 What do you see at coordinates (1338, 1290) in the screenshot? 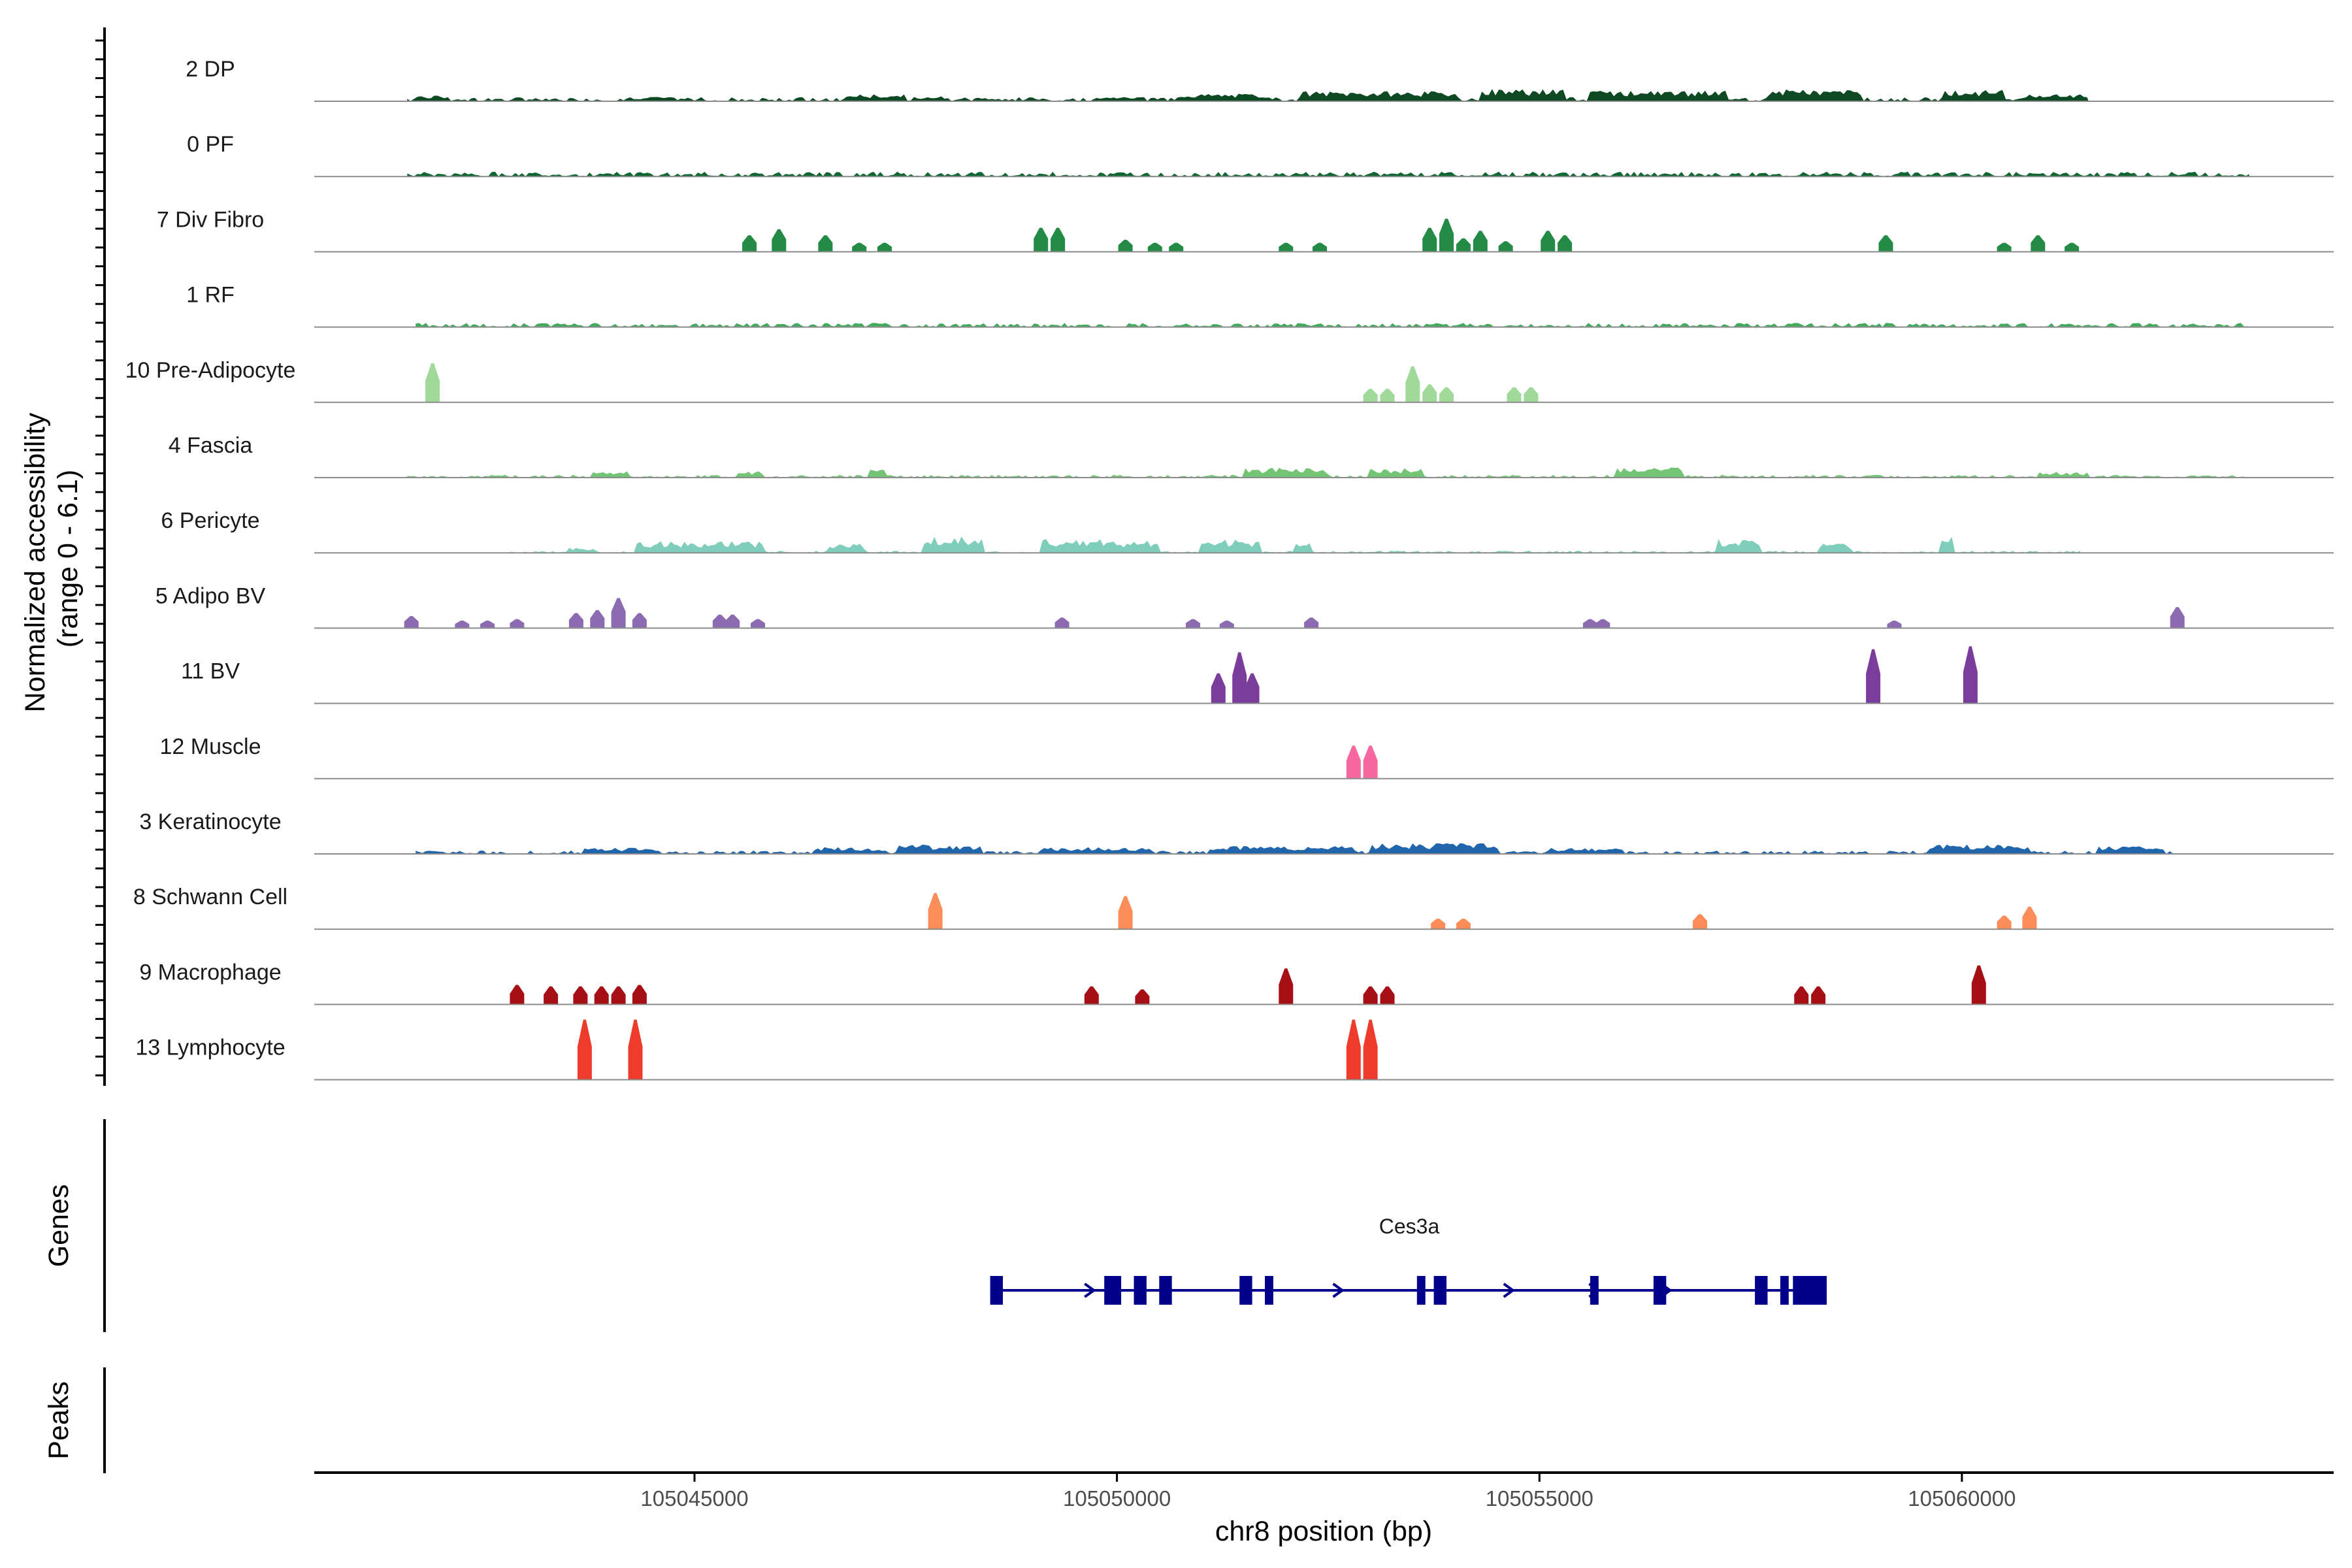
I see `strand-arrow` at bounding box center [1338, 1290].